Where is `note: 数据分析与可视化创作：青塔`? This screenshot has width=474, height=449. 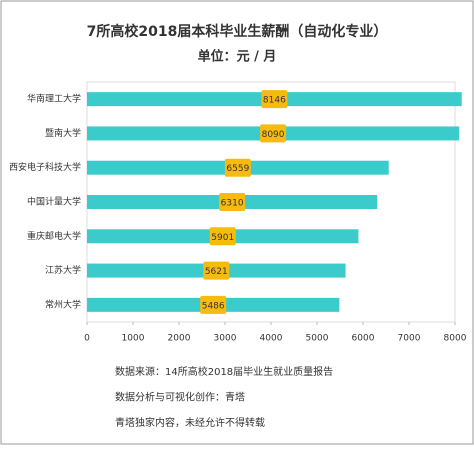
note: 数据分析与可视化创作：青塔 is located at coordinates (180, 397).